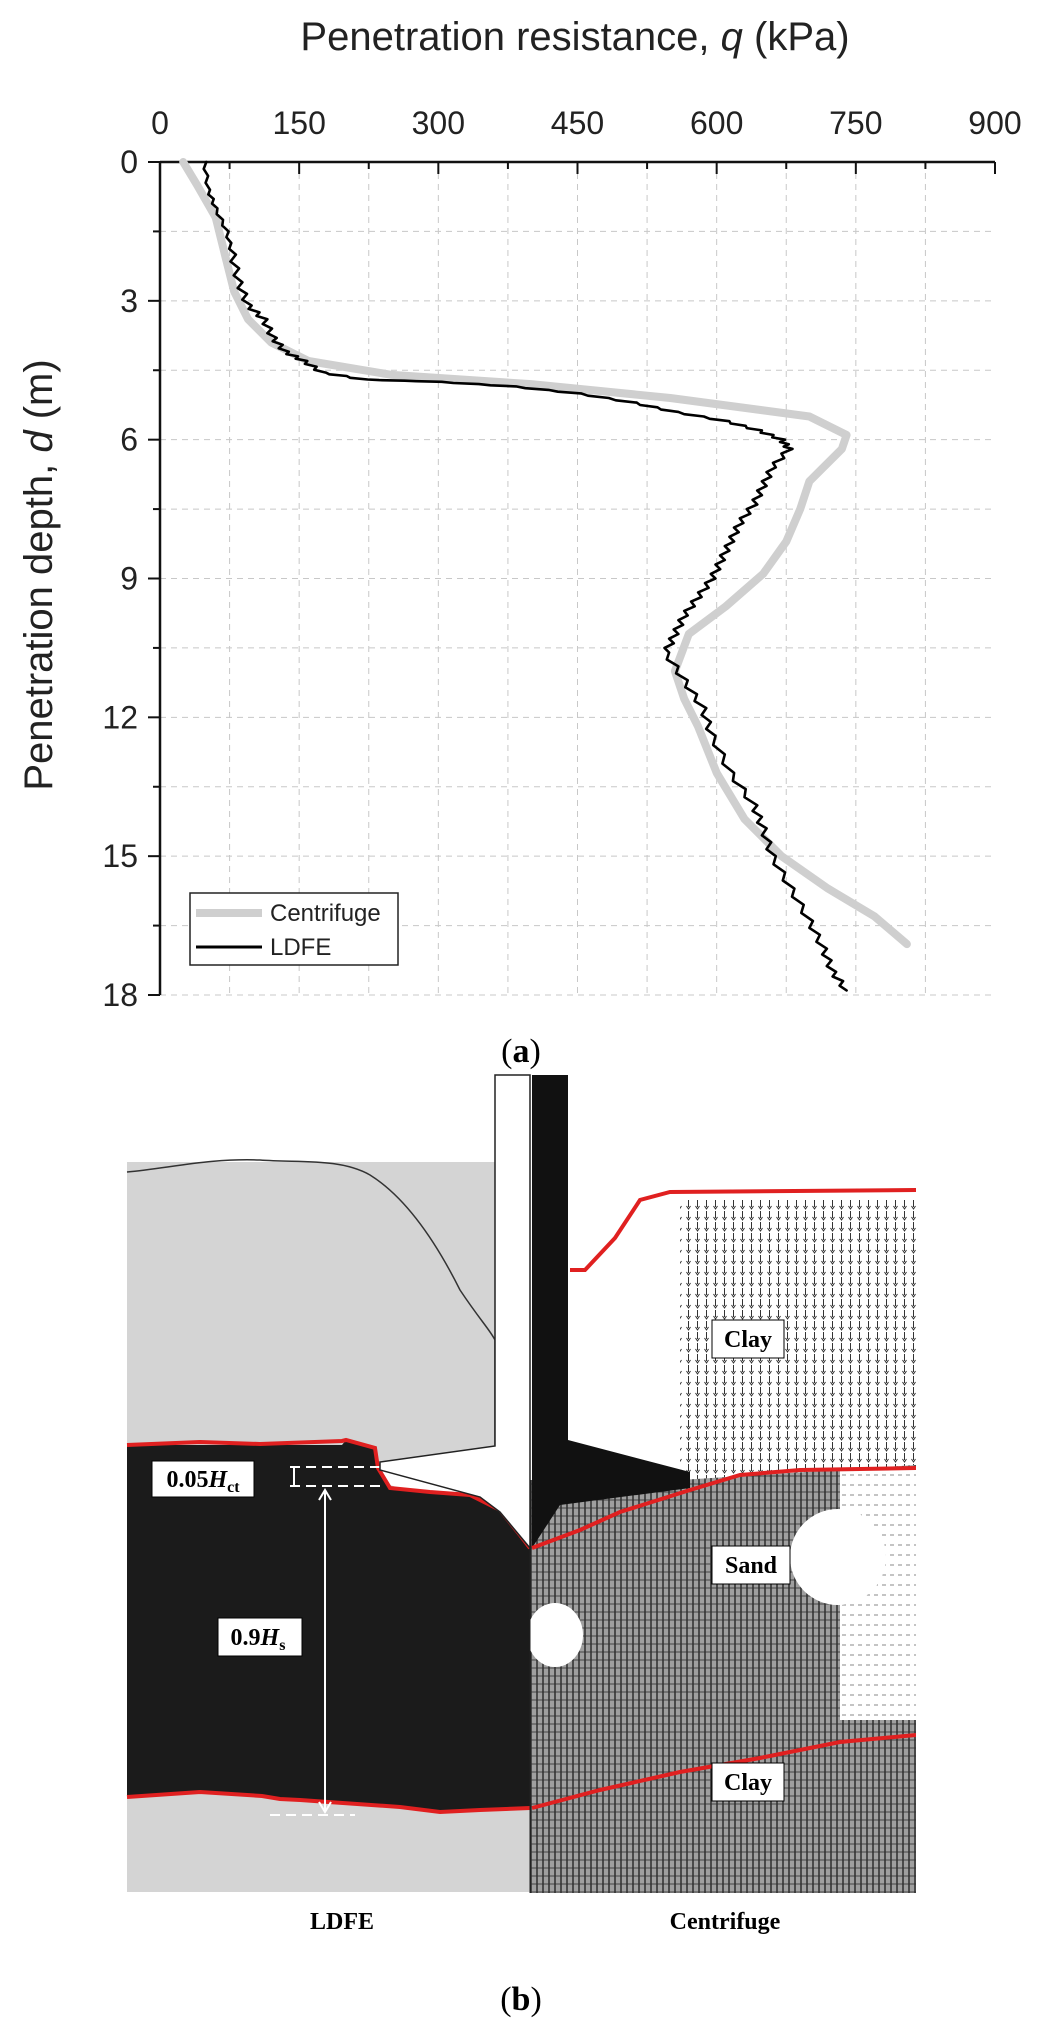  What do you see at coordinates (716, 123) in the screenshot?
I see `x-tick-label: 600` at bounding box center [716, 123].